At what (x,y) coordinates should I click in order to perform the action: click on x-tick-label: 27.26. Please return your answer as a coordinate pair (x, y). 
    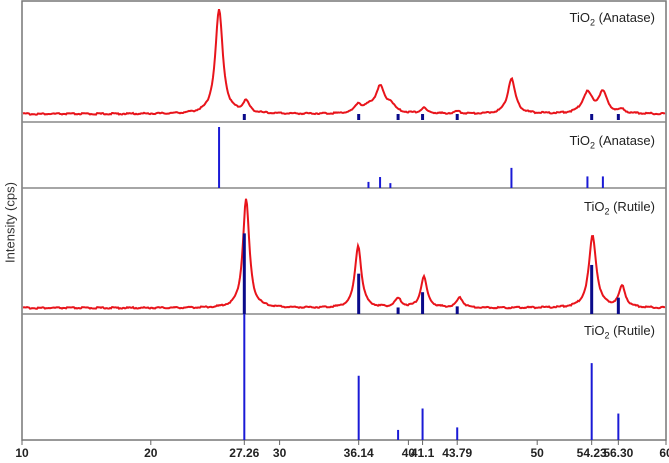
    Looking at the image, I should click on (244, 453).